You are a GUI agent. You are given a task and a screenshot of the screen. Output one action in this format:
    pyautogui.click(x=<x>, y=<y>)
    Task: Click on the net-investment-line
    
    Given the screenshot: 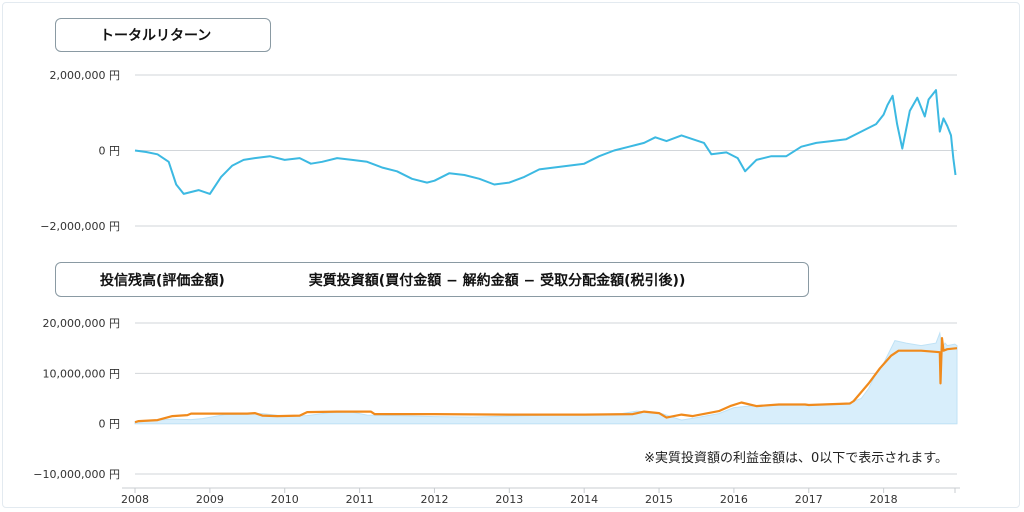 What is the action you would take?
    pyautogui.click(x=546, y=380)
    